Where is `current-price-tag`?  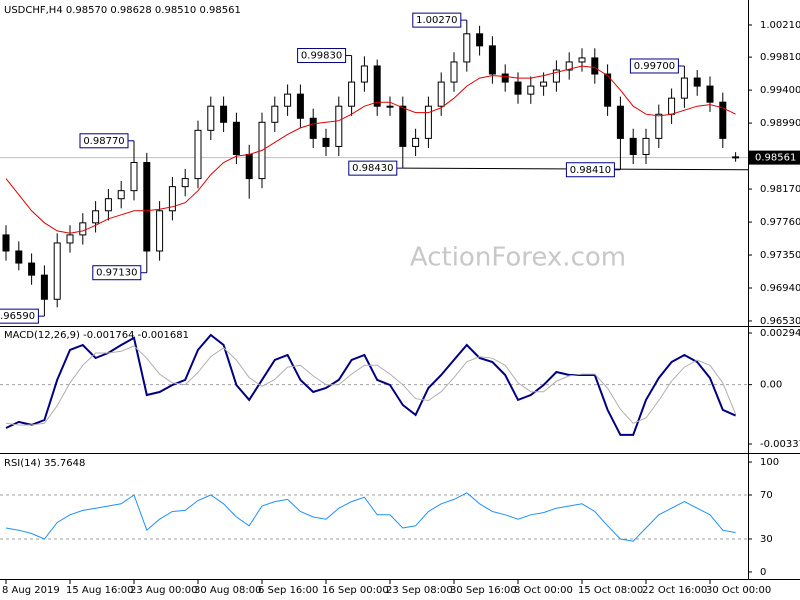
current-price-tag is located at coordinates (774, 157).